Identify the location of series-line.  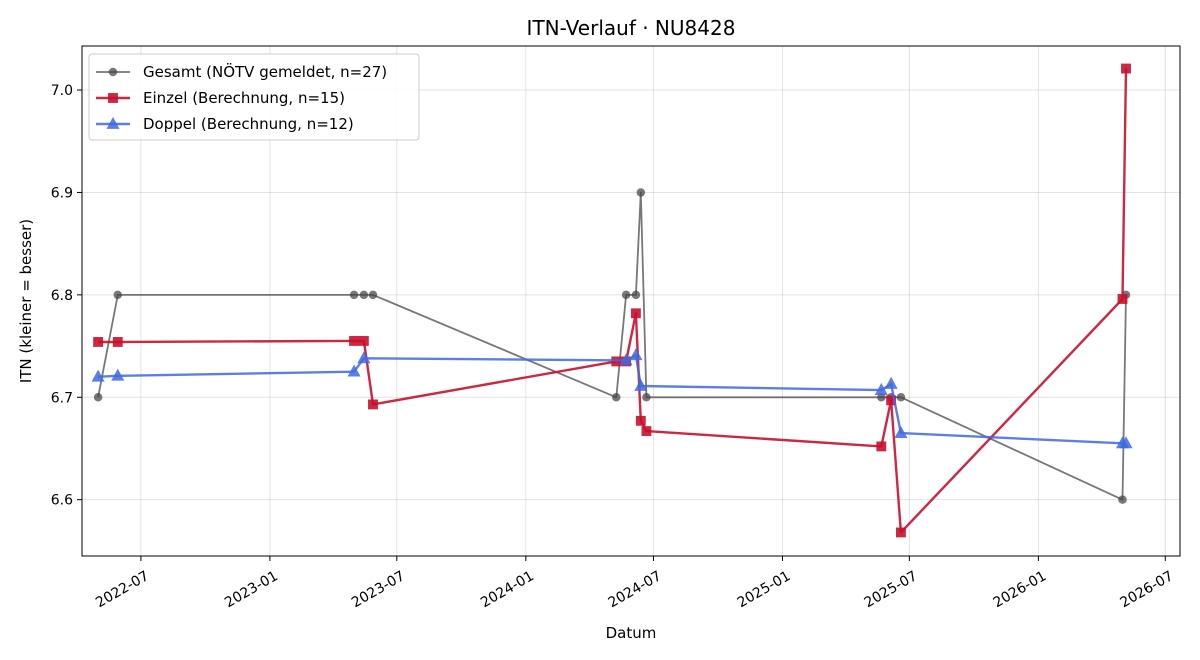
(612, 399).